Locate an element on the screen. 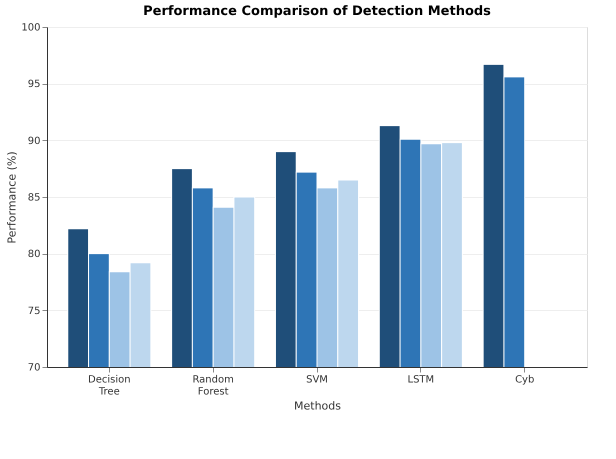  x-axis-title: Methods is located at coordinates (318, 406).